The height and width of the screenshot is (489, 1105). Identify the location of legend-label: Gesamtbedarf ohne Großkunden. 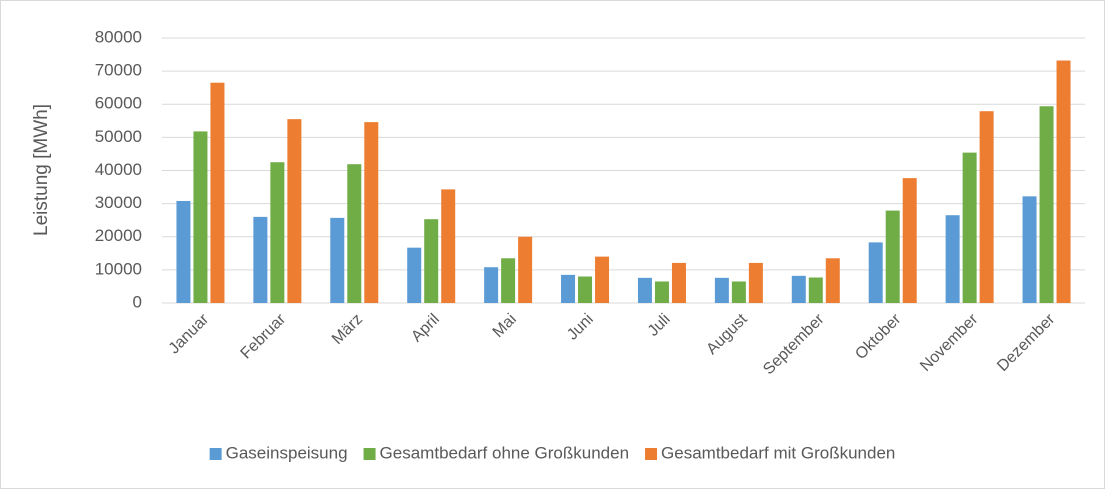
(504, 452).